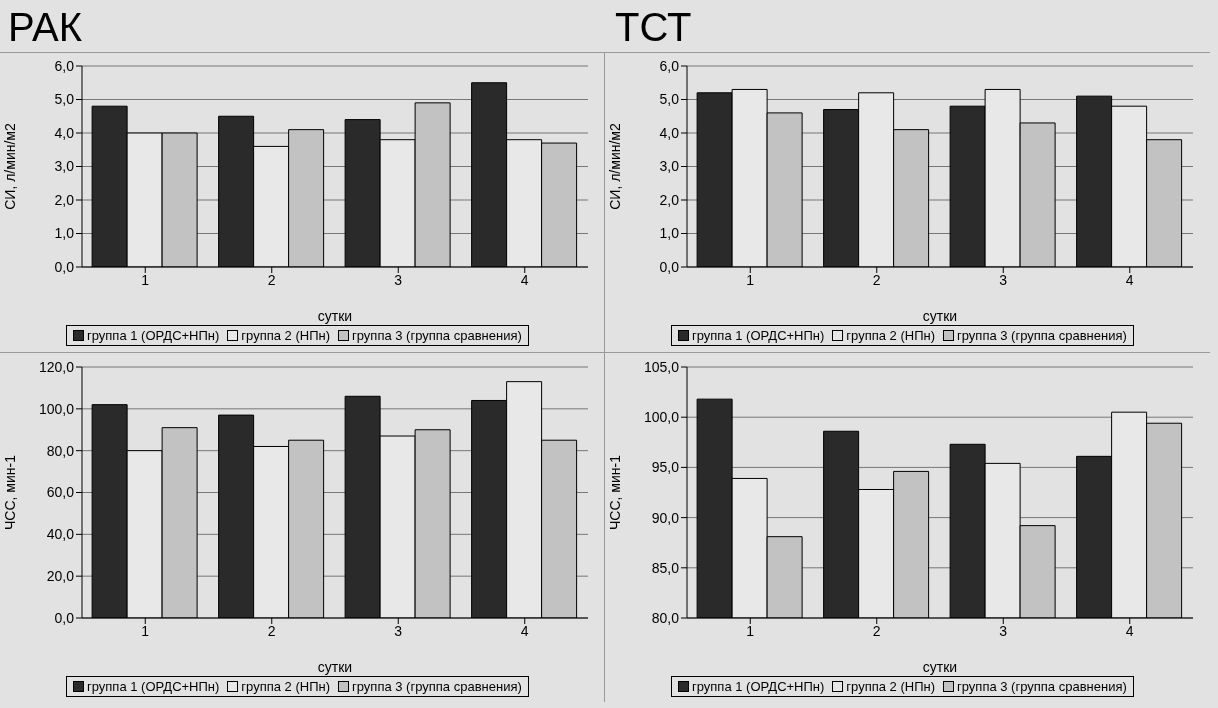 The height and width of the screenshot is (708, 1218). What do you see at coordinates (907, 27) in the screenshot?
I see `chart-title: ТСТ` at bounding box center [907, 27].